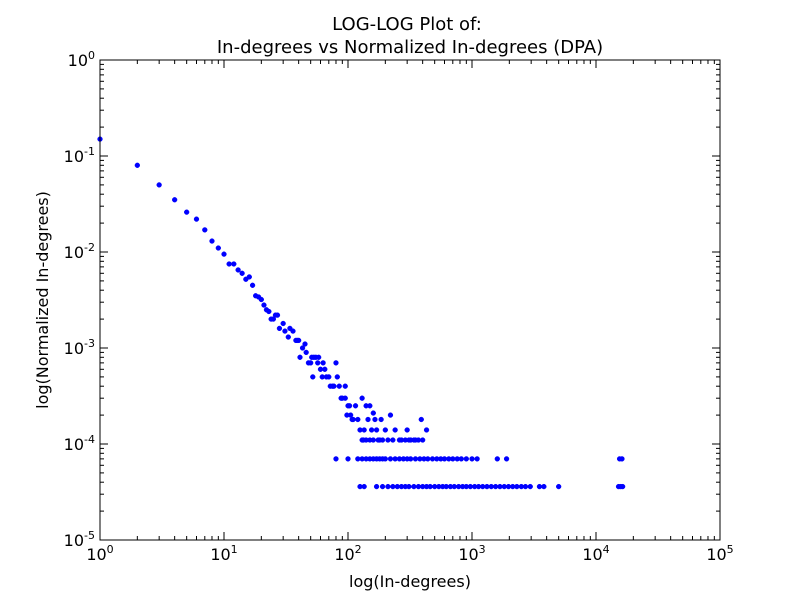  What do you see at coordinates (81, 59) in the screenshot?
I see `y-tick-label: 10⁰` at bounding box center [81, 59].